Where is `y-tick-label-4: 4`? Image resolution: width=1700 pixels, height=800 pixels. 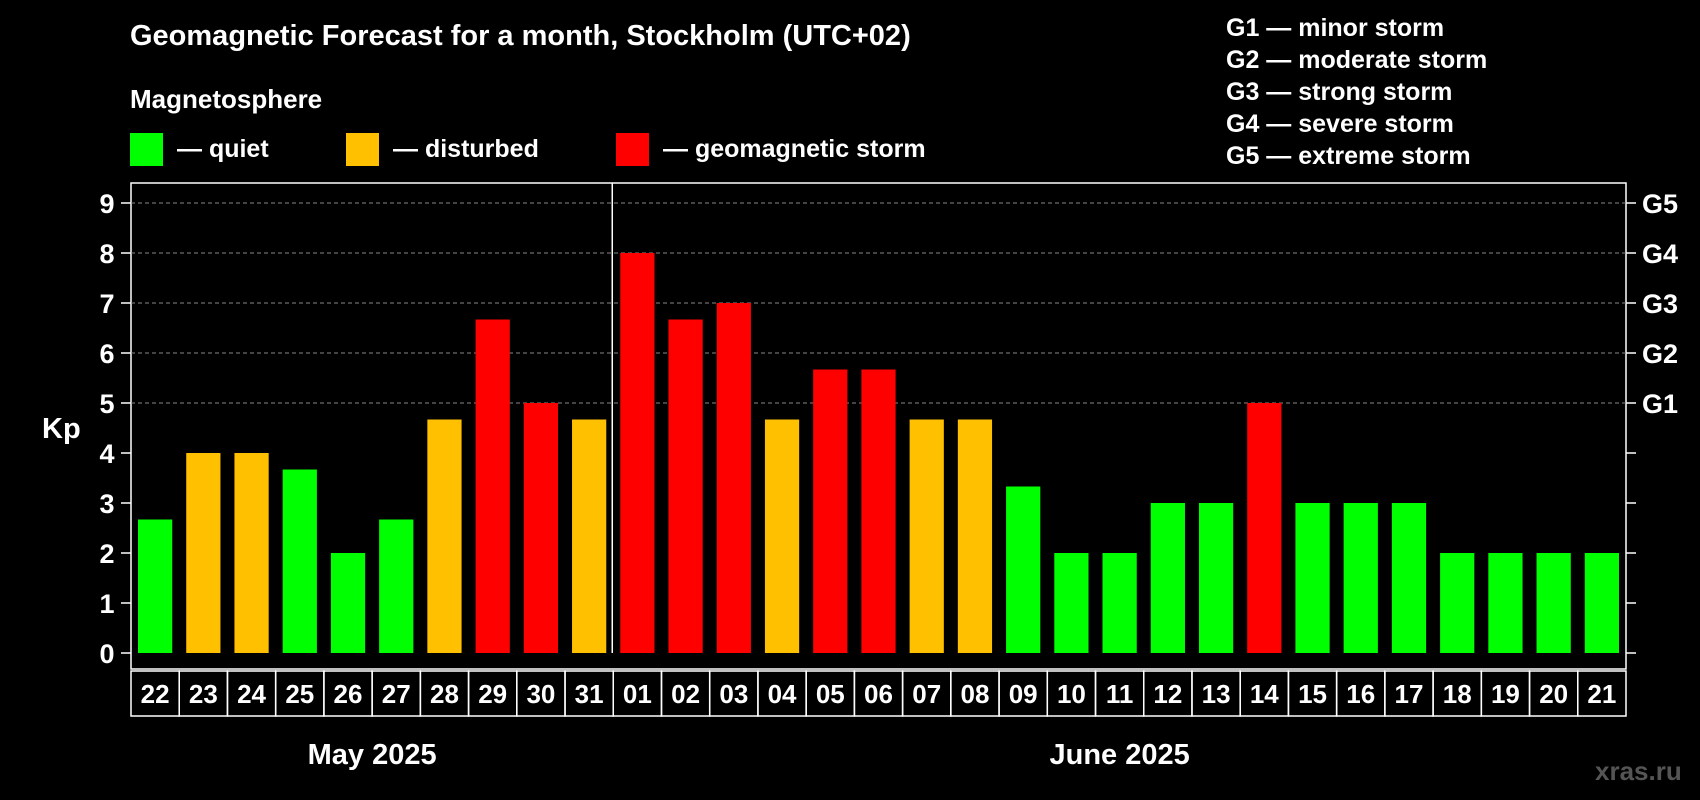 y-tick-label-4: 4 is located at coordinates (106, 454).